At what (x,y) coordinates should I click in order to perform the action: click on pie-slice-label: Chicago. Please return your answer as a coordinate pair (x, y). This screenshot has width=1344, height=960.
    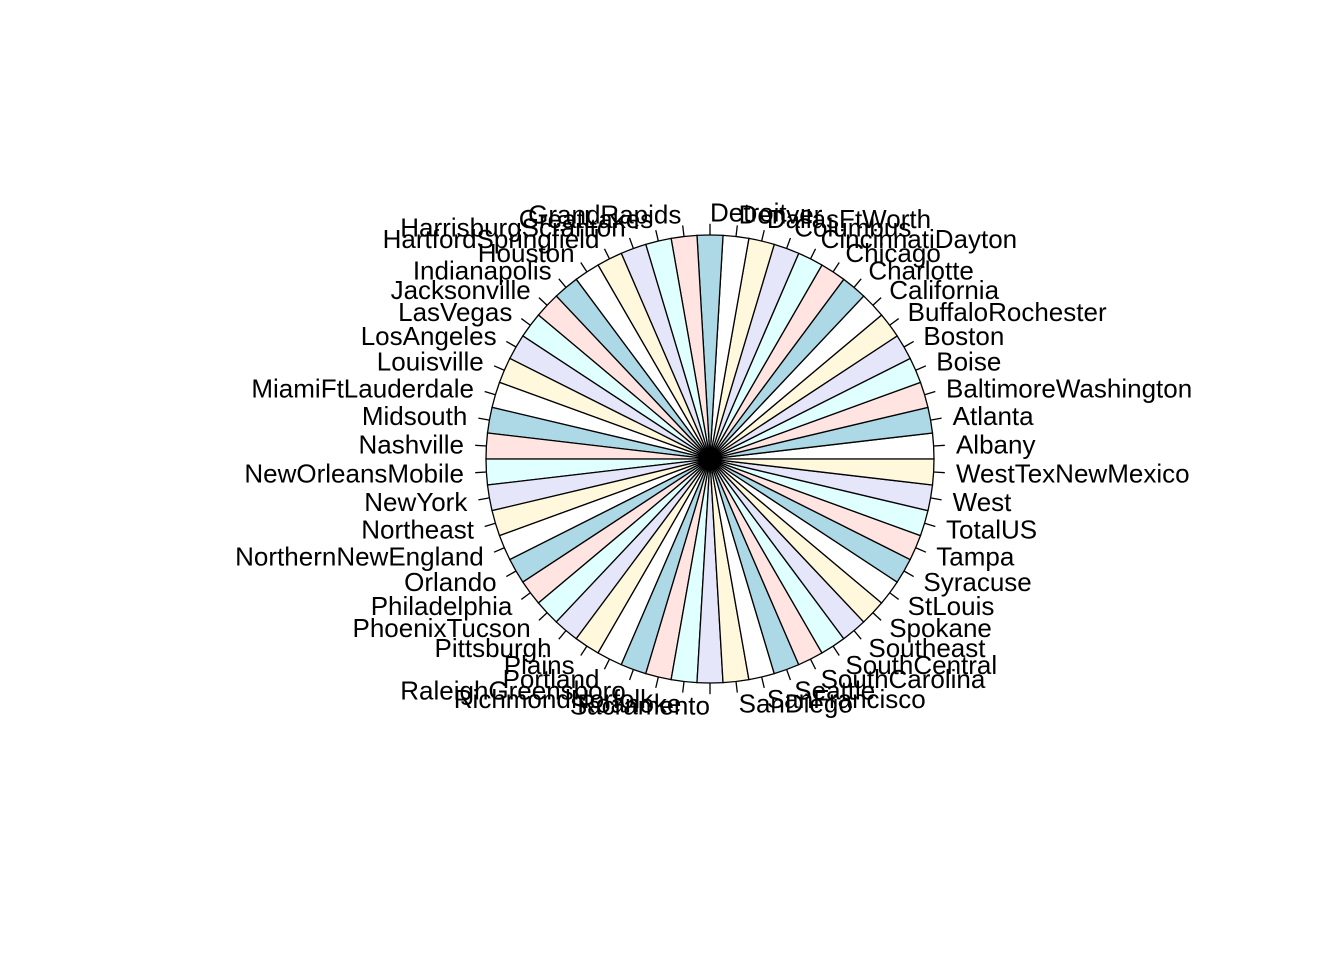
    Looking at the image, I should click on (892, 253).